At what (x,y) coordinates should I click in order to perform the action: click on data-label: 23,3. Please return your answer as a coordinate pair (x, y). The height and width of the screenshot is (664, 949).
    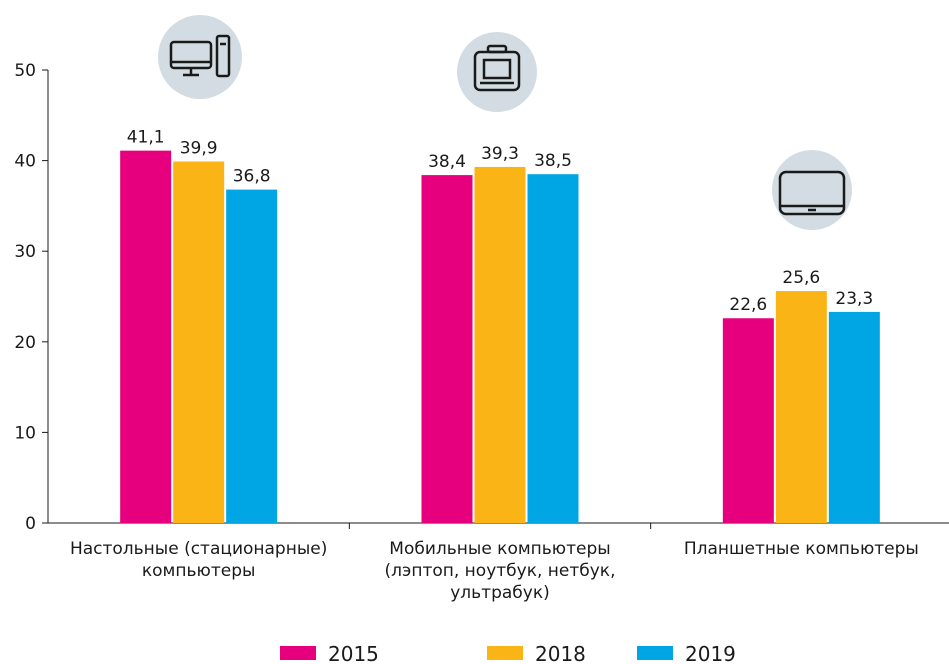
    Looking at the image, I should click on (854, 299).